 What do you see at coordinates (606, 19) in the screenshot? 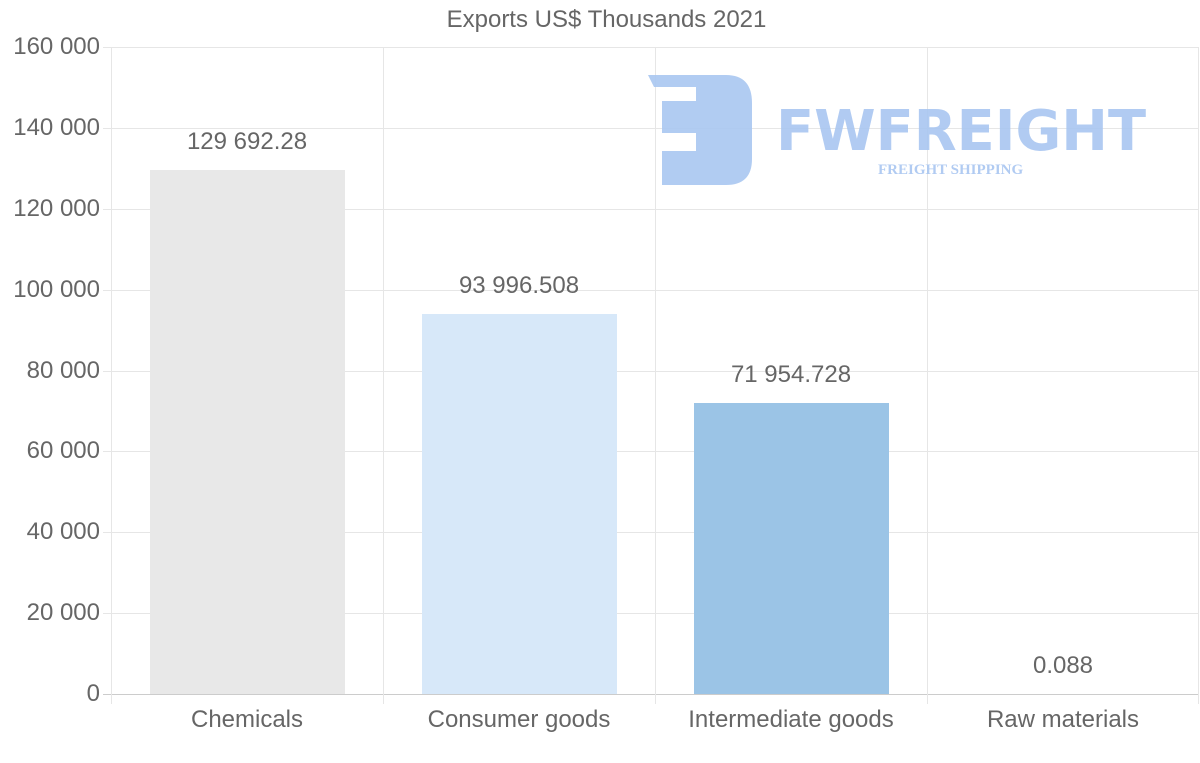
I see `chart-title: Exports US$ Thousands 2021` at bounding box center [606, 19].